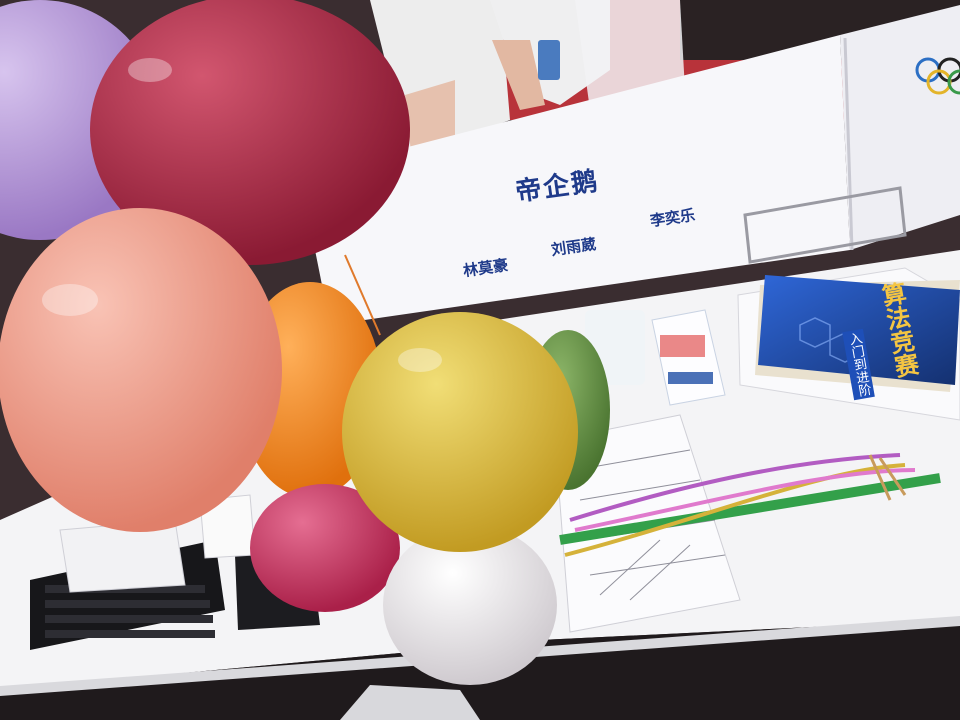 Image resolution: width=960 pixels, height=720 pixels. I want to click on ribbons, so click(750, 505).